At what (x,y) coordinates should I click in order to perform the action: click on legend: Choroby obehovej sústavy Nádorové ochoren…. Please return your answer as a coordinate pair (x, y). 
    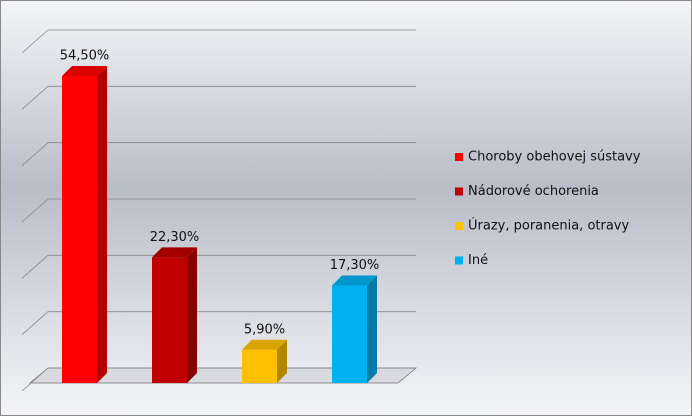
    Looking at the image, I should click on (548, 209).